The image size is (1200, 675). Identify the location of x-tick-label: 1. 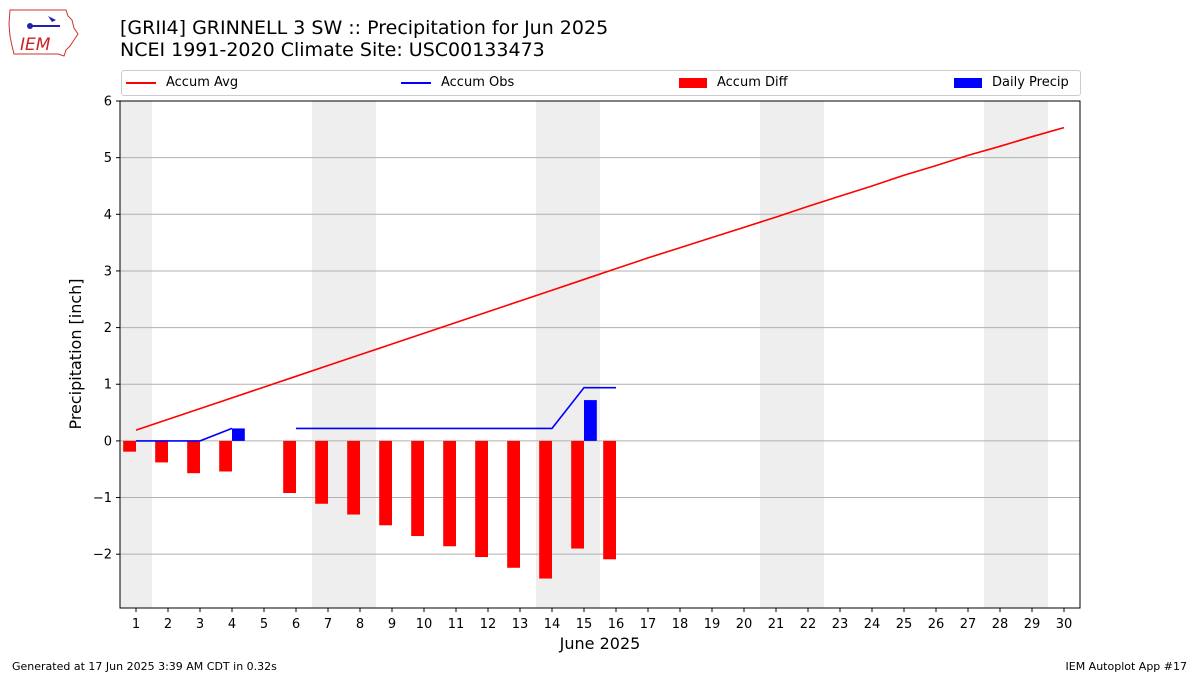
(136, 624).